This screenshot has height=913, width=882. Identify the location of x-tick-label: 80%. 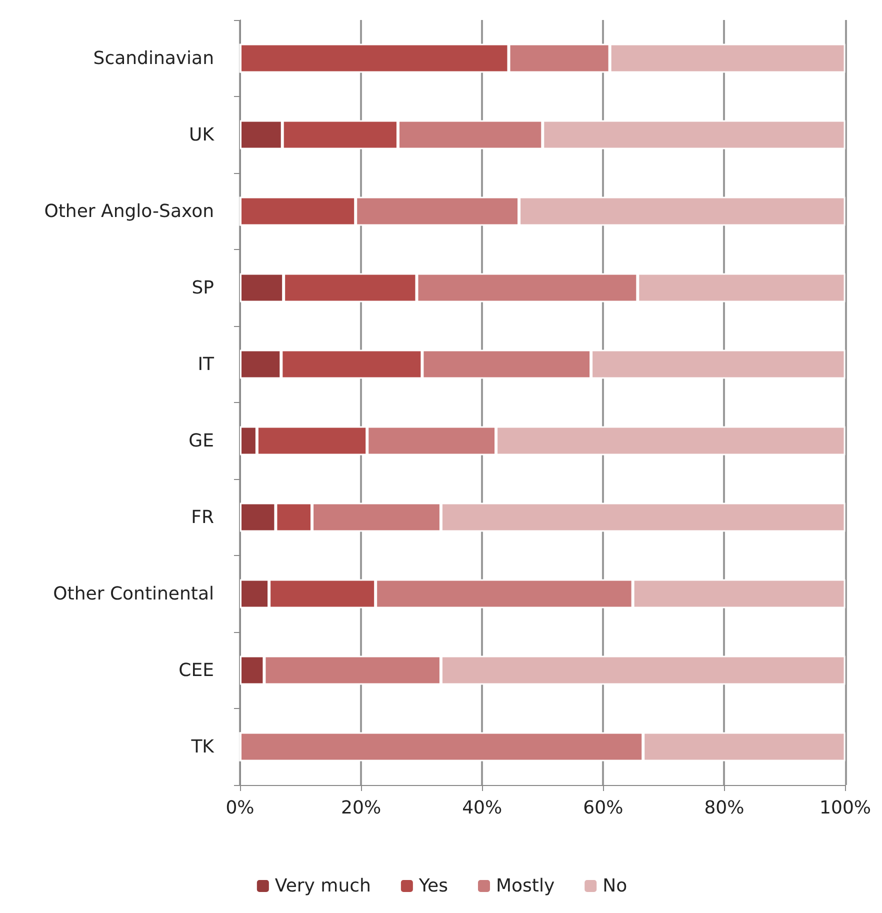
(724, 808).